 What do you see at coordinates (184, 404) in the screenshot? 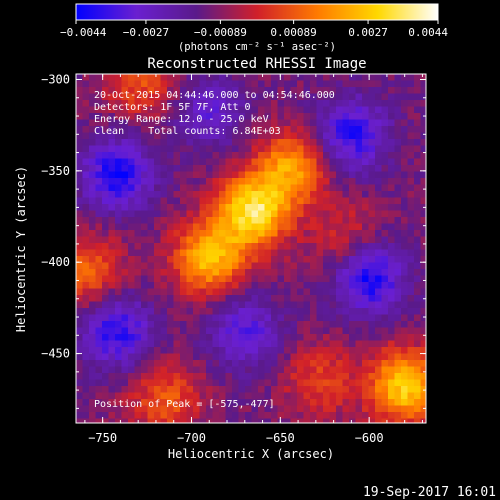
I see `peak-position-label: Position of Peak = [-575,-477]` at bounding box center [184, 404].